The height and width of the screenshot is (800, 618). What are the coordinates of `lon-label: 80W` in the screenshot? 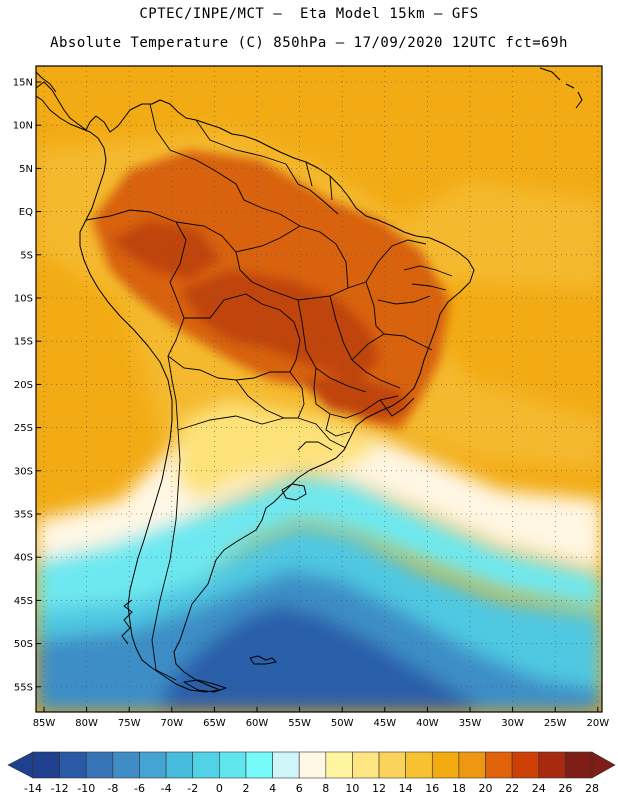 It's located at (86, 723).